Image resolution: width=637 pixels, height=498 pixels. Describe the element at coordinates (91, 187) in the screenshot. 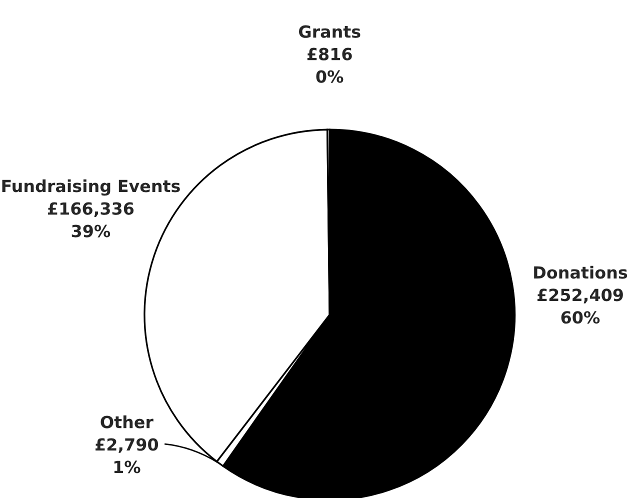

I see `slice-label: Fundraising Events` at that location.